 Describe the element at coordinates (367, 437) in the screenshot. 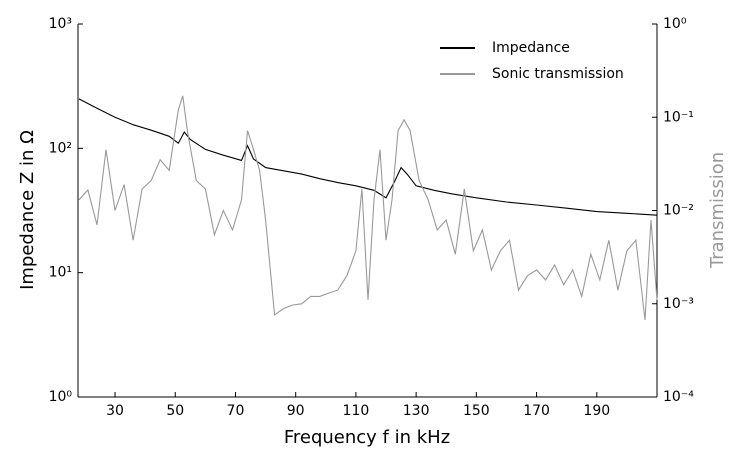

I see `x-axis-label: Frequency f in kHz` at that location.